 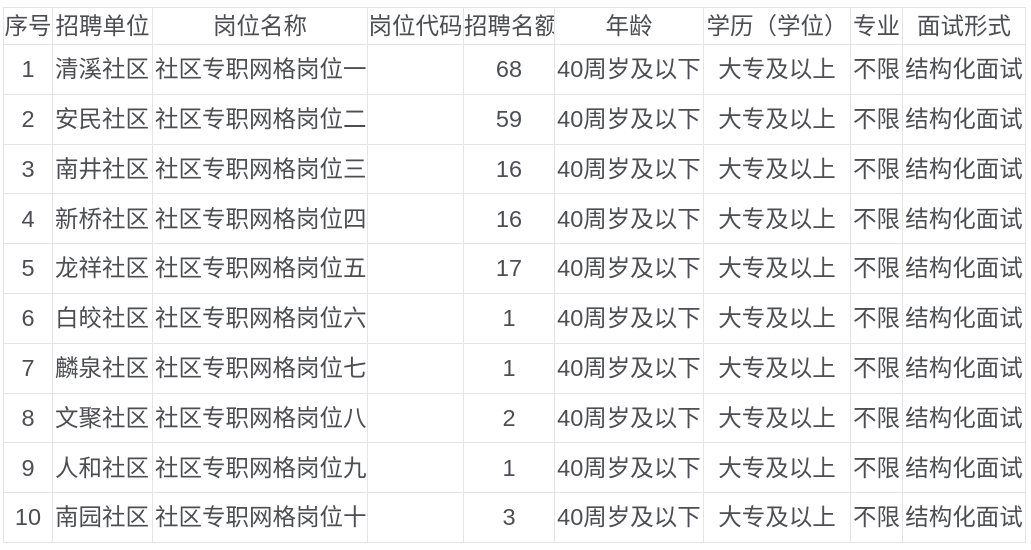 I want to click on column-header-quota: 招聘名额, so click(x=509, y=26).